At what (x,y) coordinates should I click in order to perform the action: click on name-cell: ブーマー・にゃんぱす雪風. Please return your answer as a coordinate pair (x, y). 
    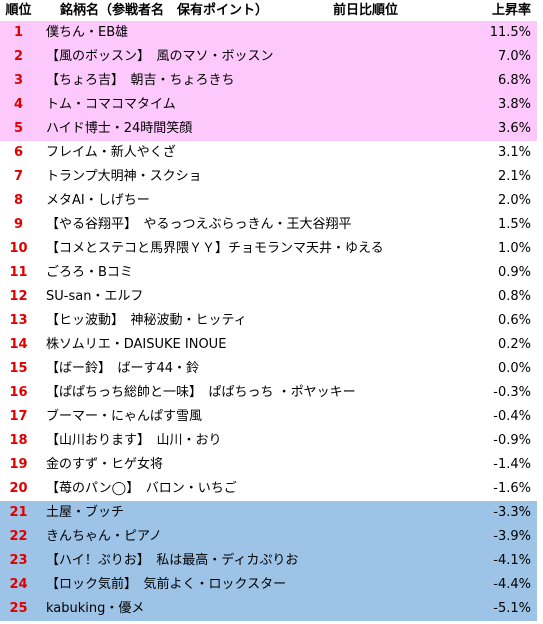
    Looking at the image, I should click on (124, 416).